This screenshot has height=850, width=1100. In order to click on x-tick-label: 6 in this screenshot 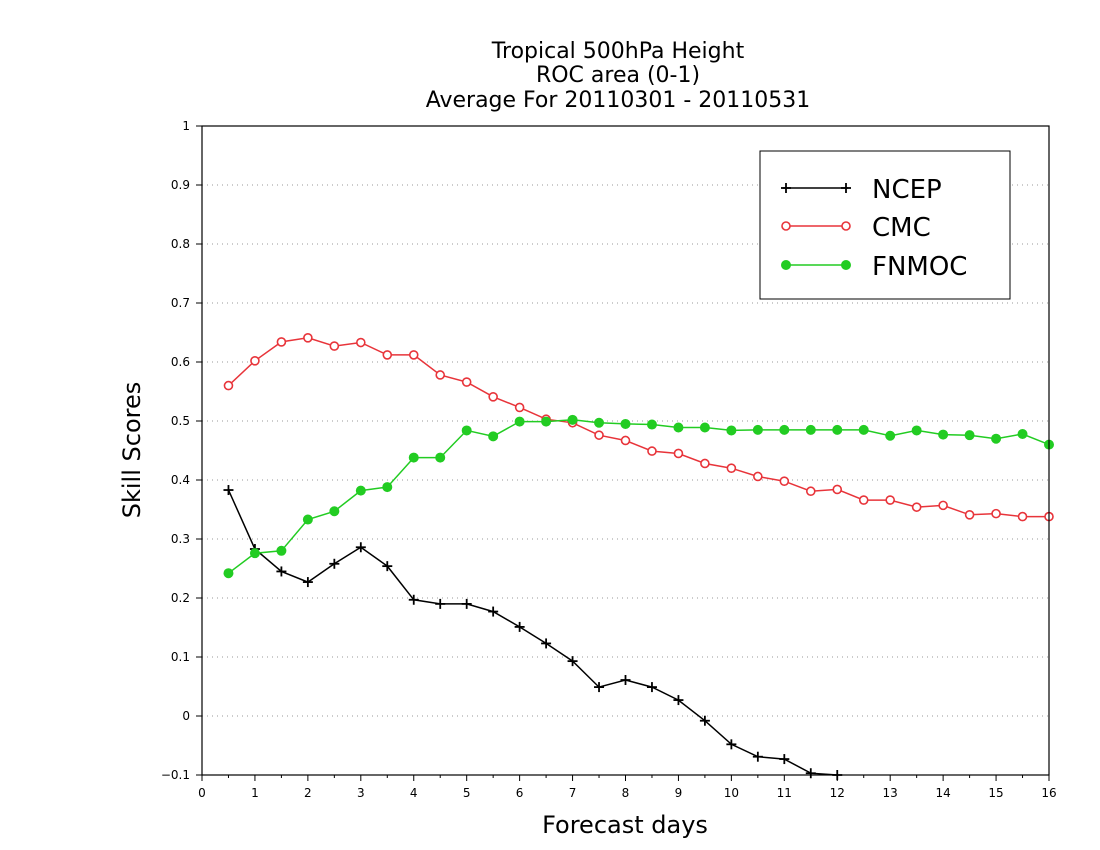, I will do `click(520, 793)`.